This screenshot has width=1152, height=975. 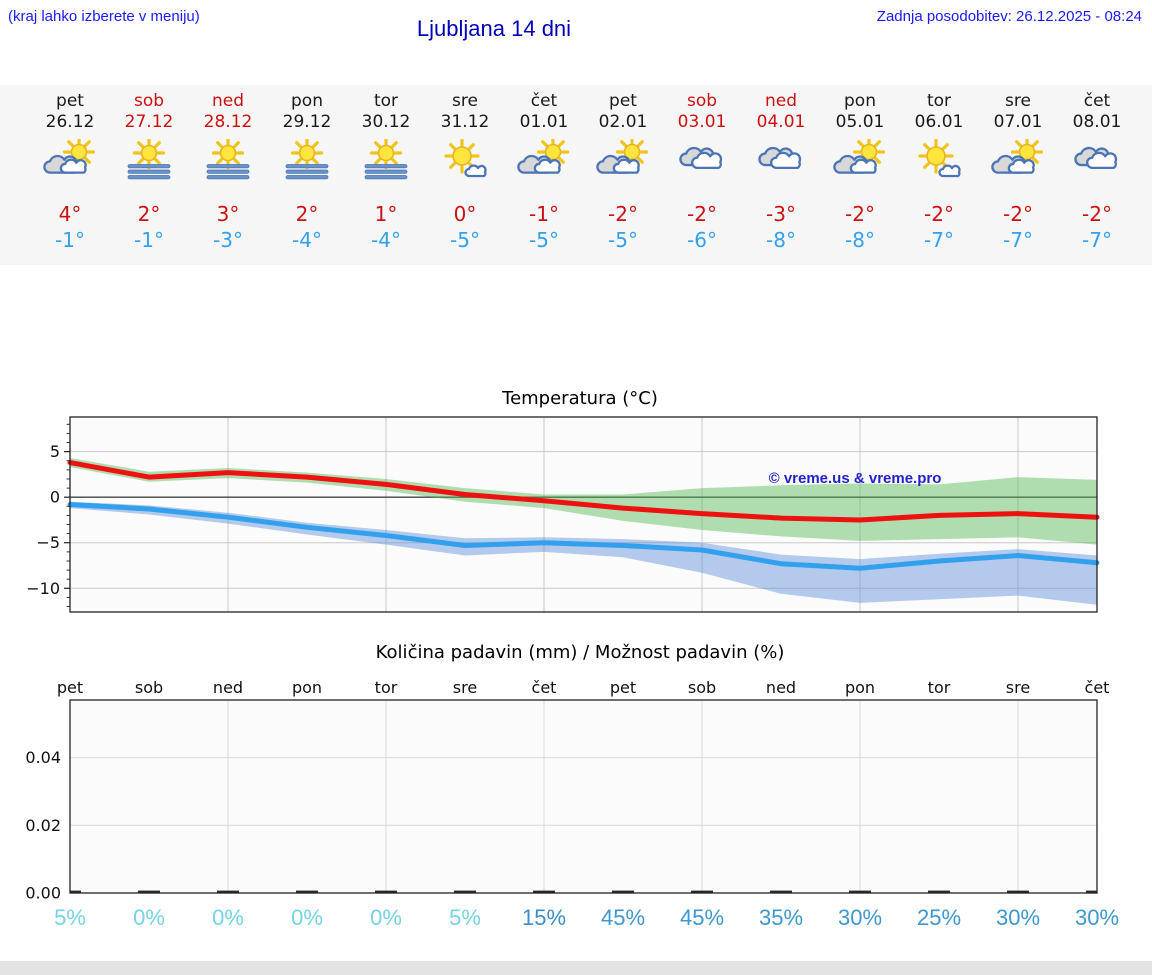 I want to click on high-temperature: 2°, so click(x=149, y=214).